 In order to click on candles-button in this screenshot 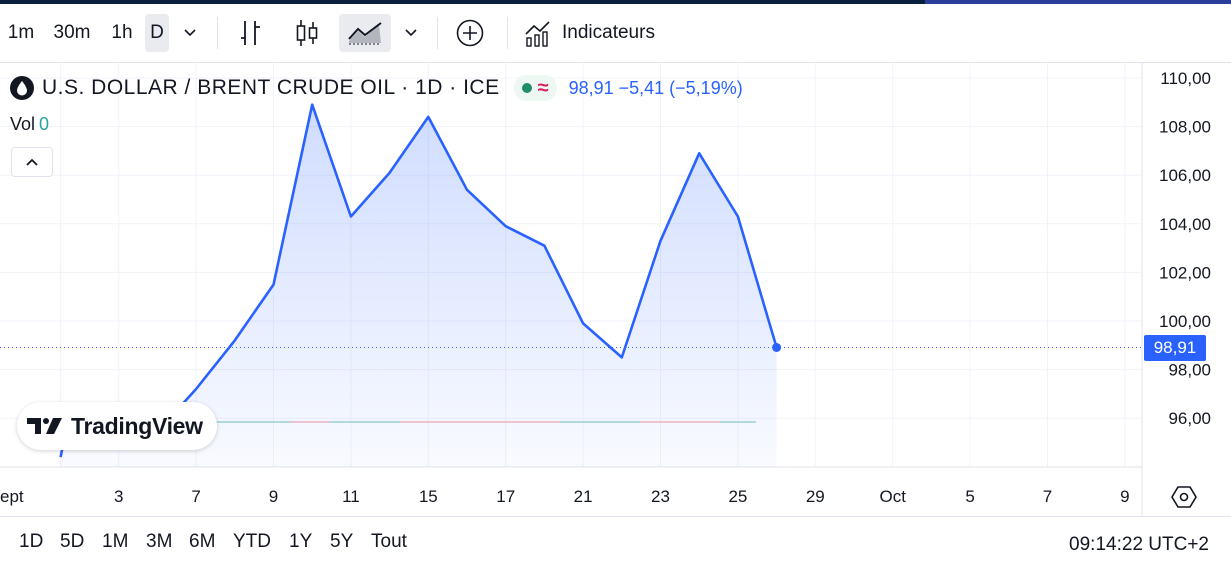, I will do `click(307, 33)`.